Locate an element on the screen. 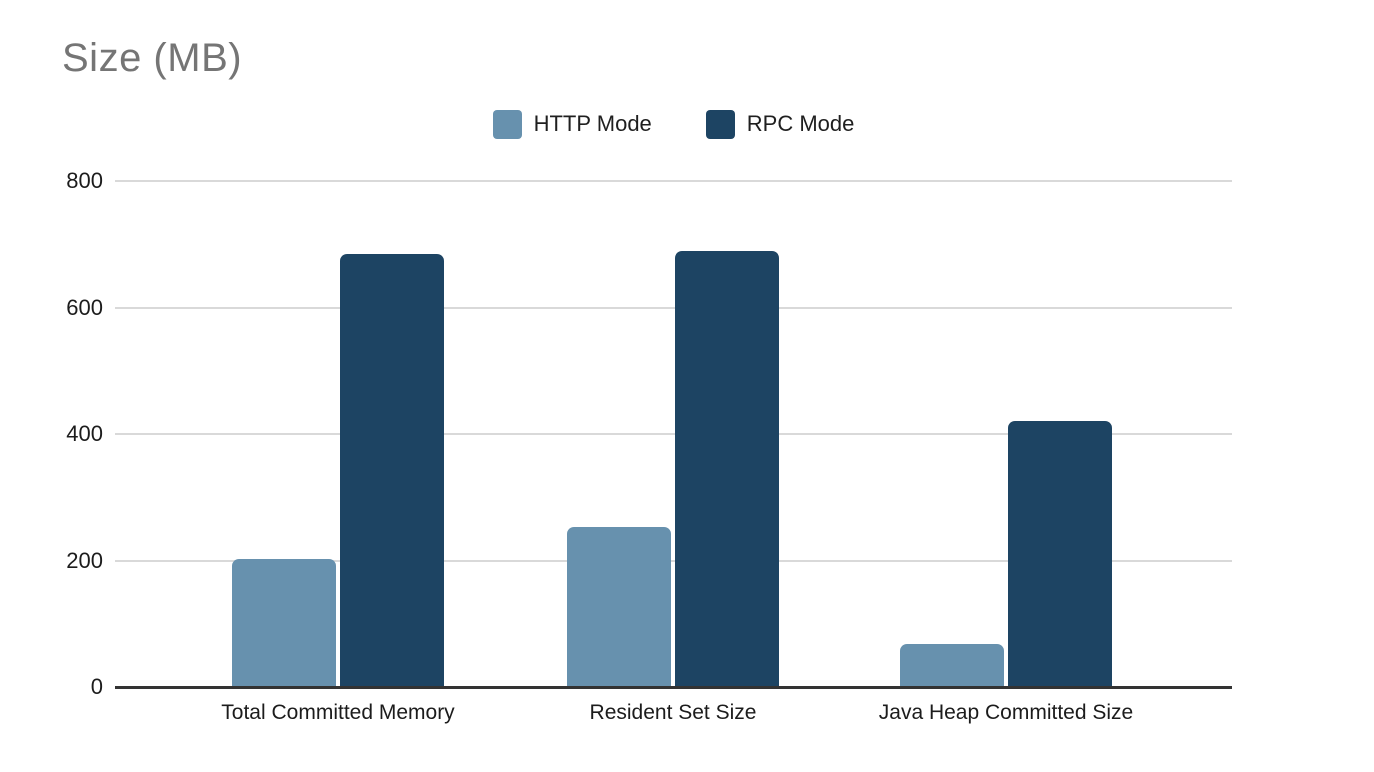  y-tick-label-0: 0 is located at coordinates (96, 686).